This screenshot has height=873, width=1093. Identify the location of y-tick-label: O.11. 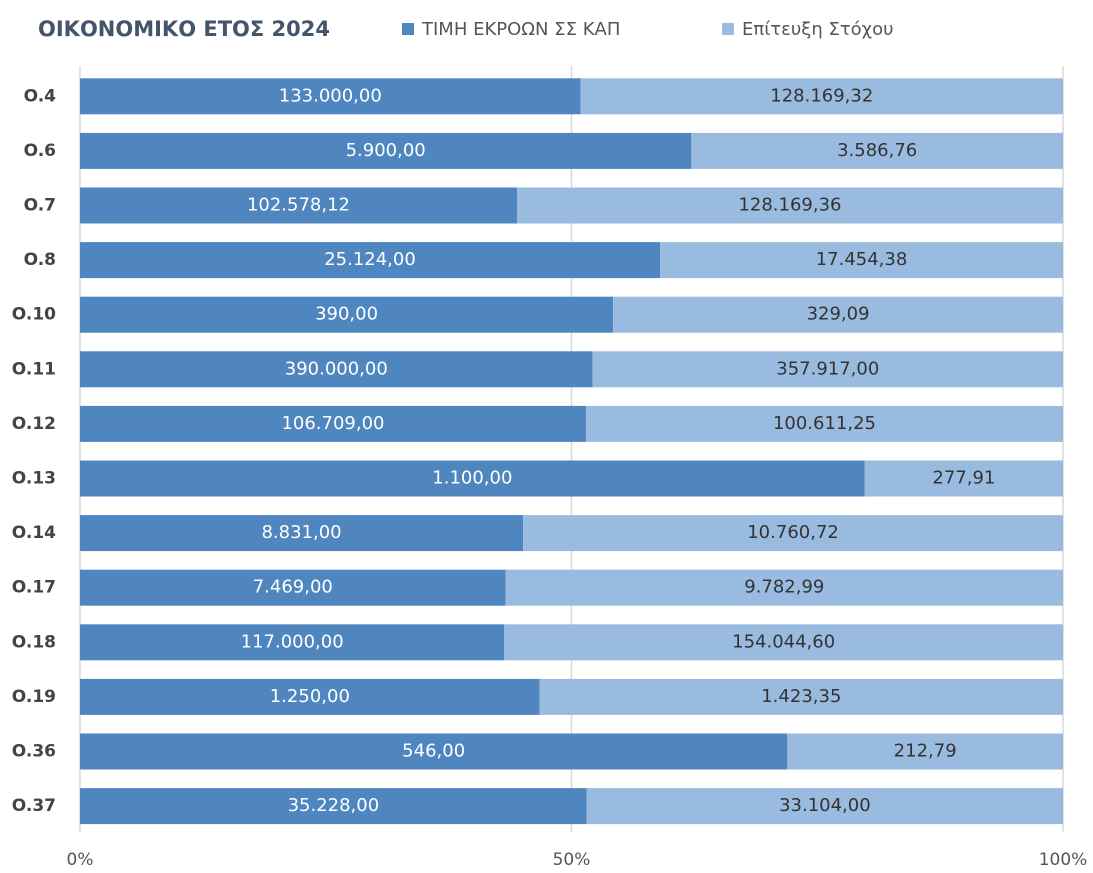
(34, 369).